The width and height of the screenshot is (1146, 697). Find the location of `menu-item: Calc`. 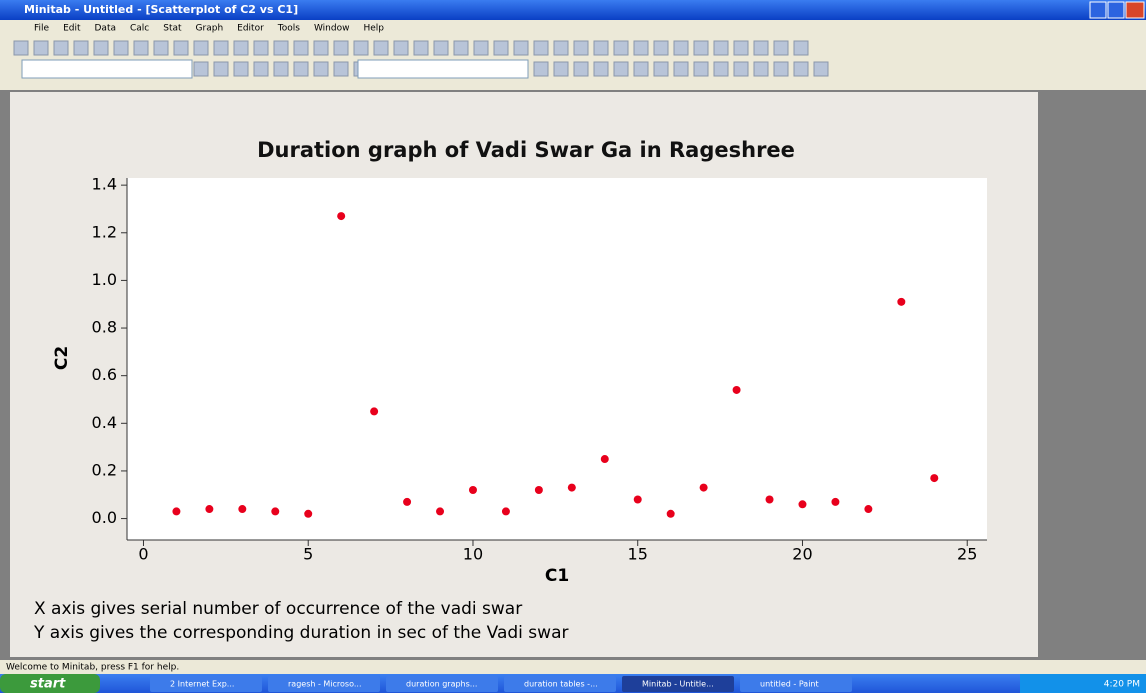

menu-item: Calc is located at coordinates (139, 29).